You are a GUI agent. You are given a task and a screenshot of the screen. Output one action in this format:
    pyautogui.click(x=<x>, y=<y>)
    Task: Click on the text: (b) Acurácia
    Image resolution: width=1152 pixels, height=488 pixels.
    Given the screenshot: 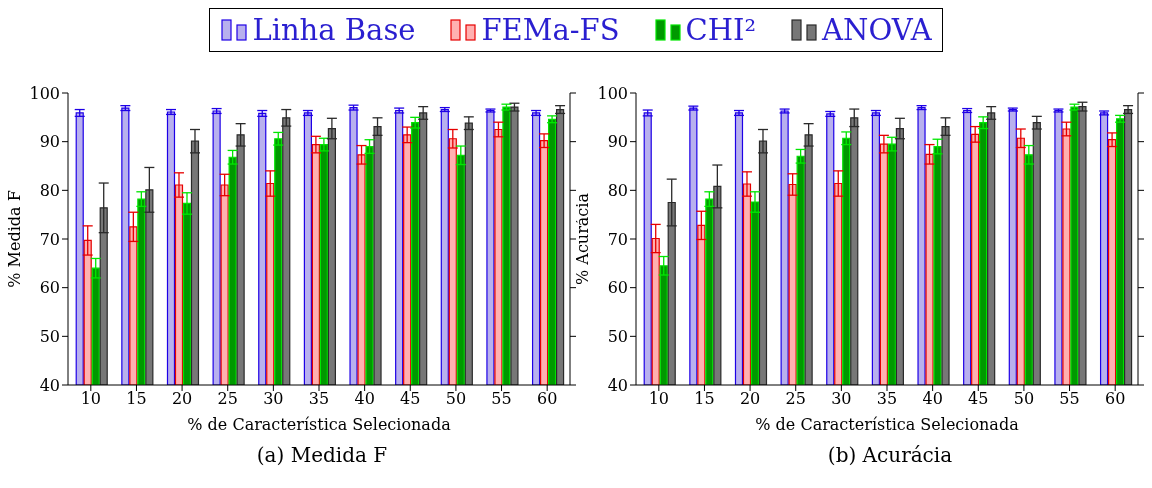 What is the action you would take?
    pyautogui.click(x=890, y=455)
    